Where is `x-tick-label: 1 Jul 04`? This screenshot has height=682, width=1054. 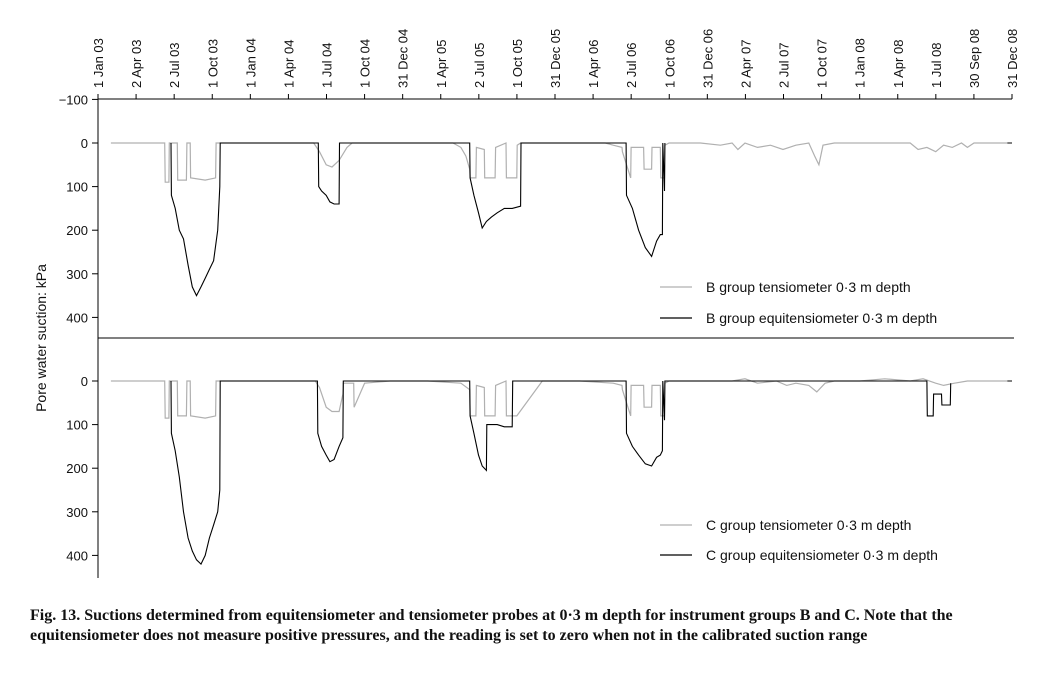 x-tick-label: 1 Jul 04 is located at coordinates (327, 65).